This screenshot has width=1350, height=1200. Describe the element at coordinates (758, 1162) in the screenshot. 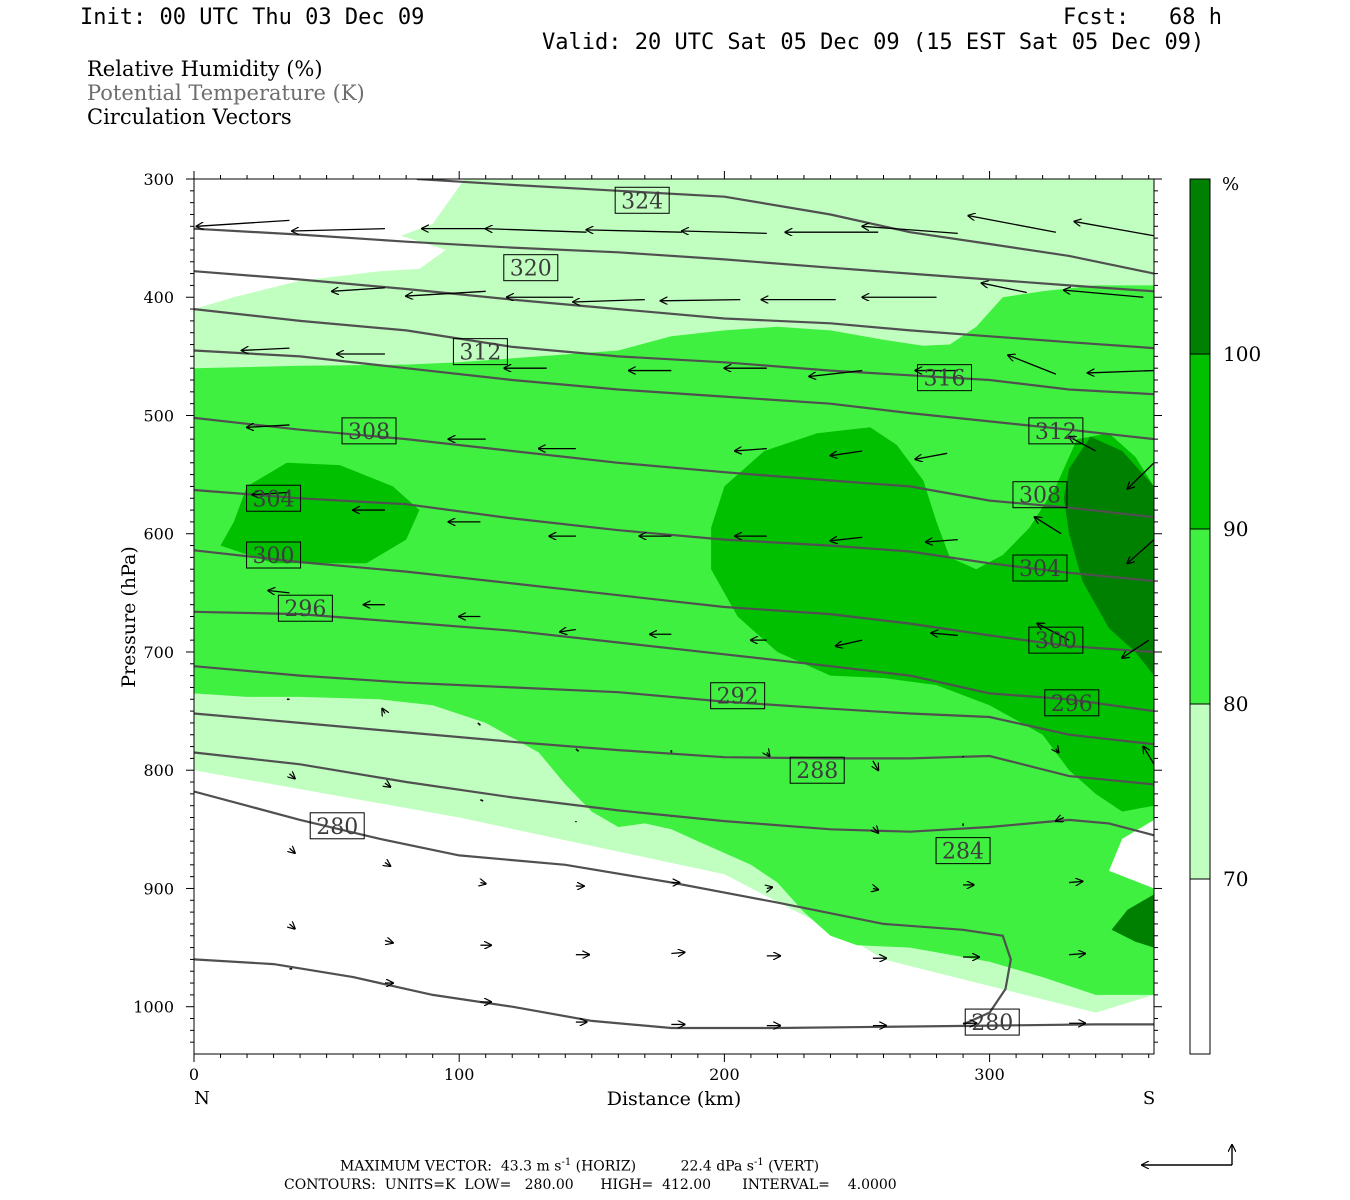

I see `max-vertical-exponent: -1` at that location.